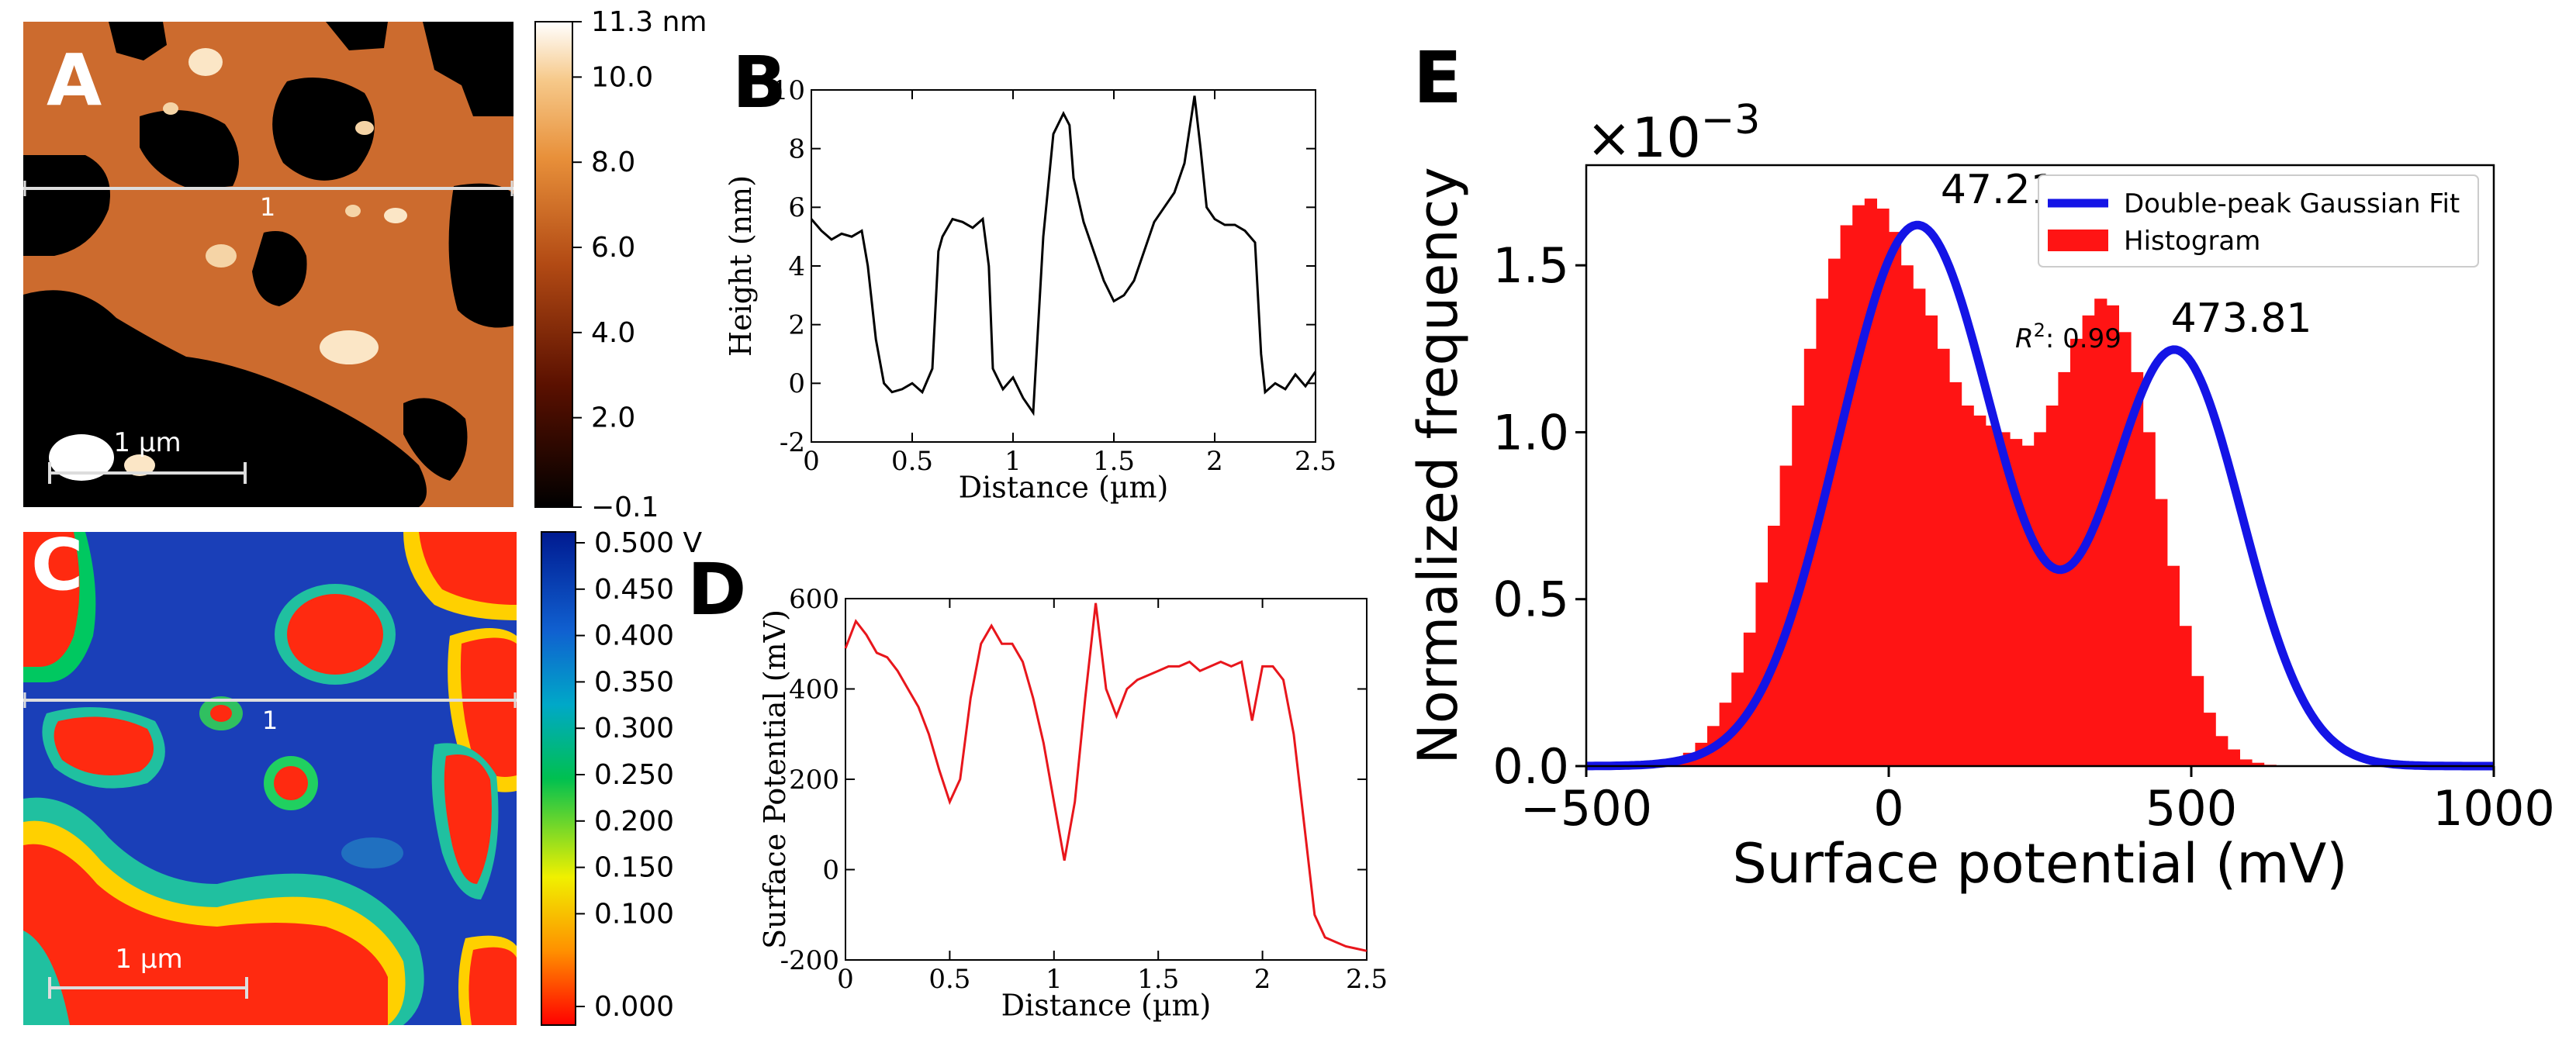 This screenshot has height=1053, width=2576. Describe the element at coordinates (1586, 809) in the screenshot. I see `x-tick-label: −500` at that location.